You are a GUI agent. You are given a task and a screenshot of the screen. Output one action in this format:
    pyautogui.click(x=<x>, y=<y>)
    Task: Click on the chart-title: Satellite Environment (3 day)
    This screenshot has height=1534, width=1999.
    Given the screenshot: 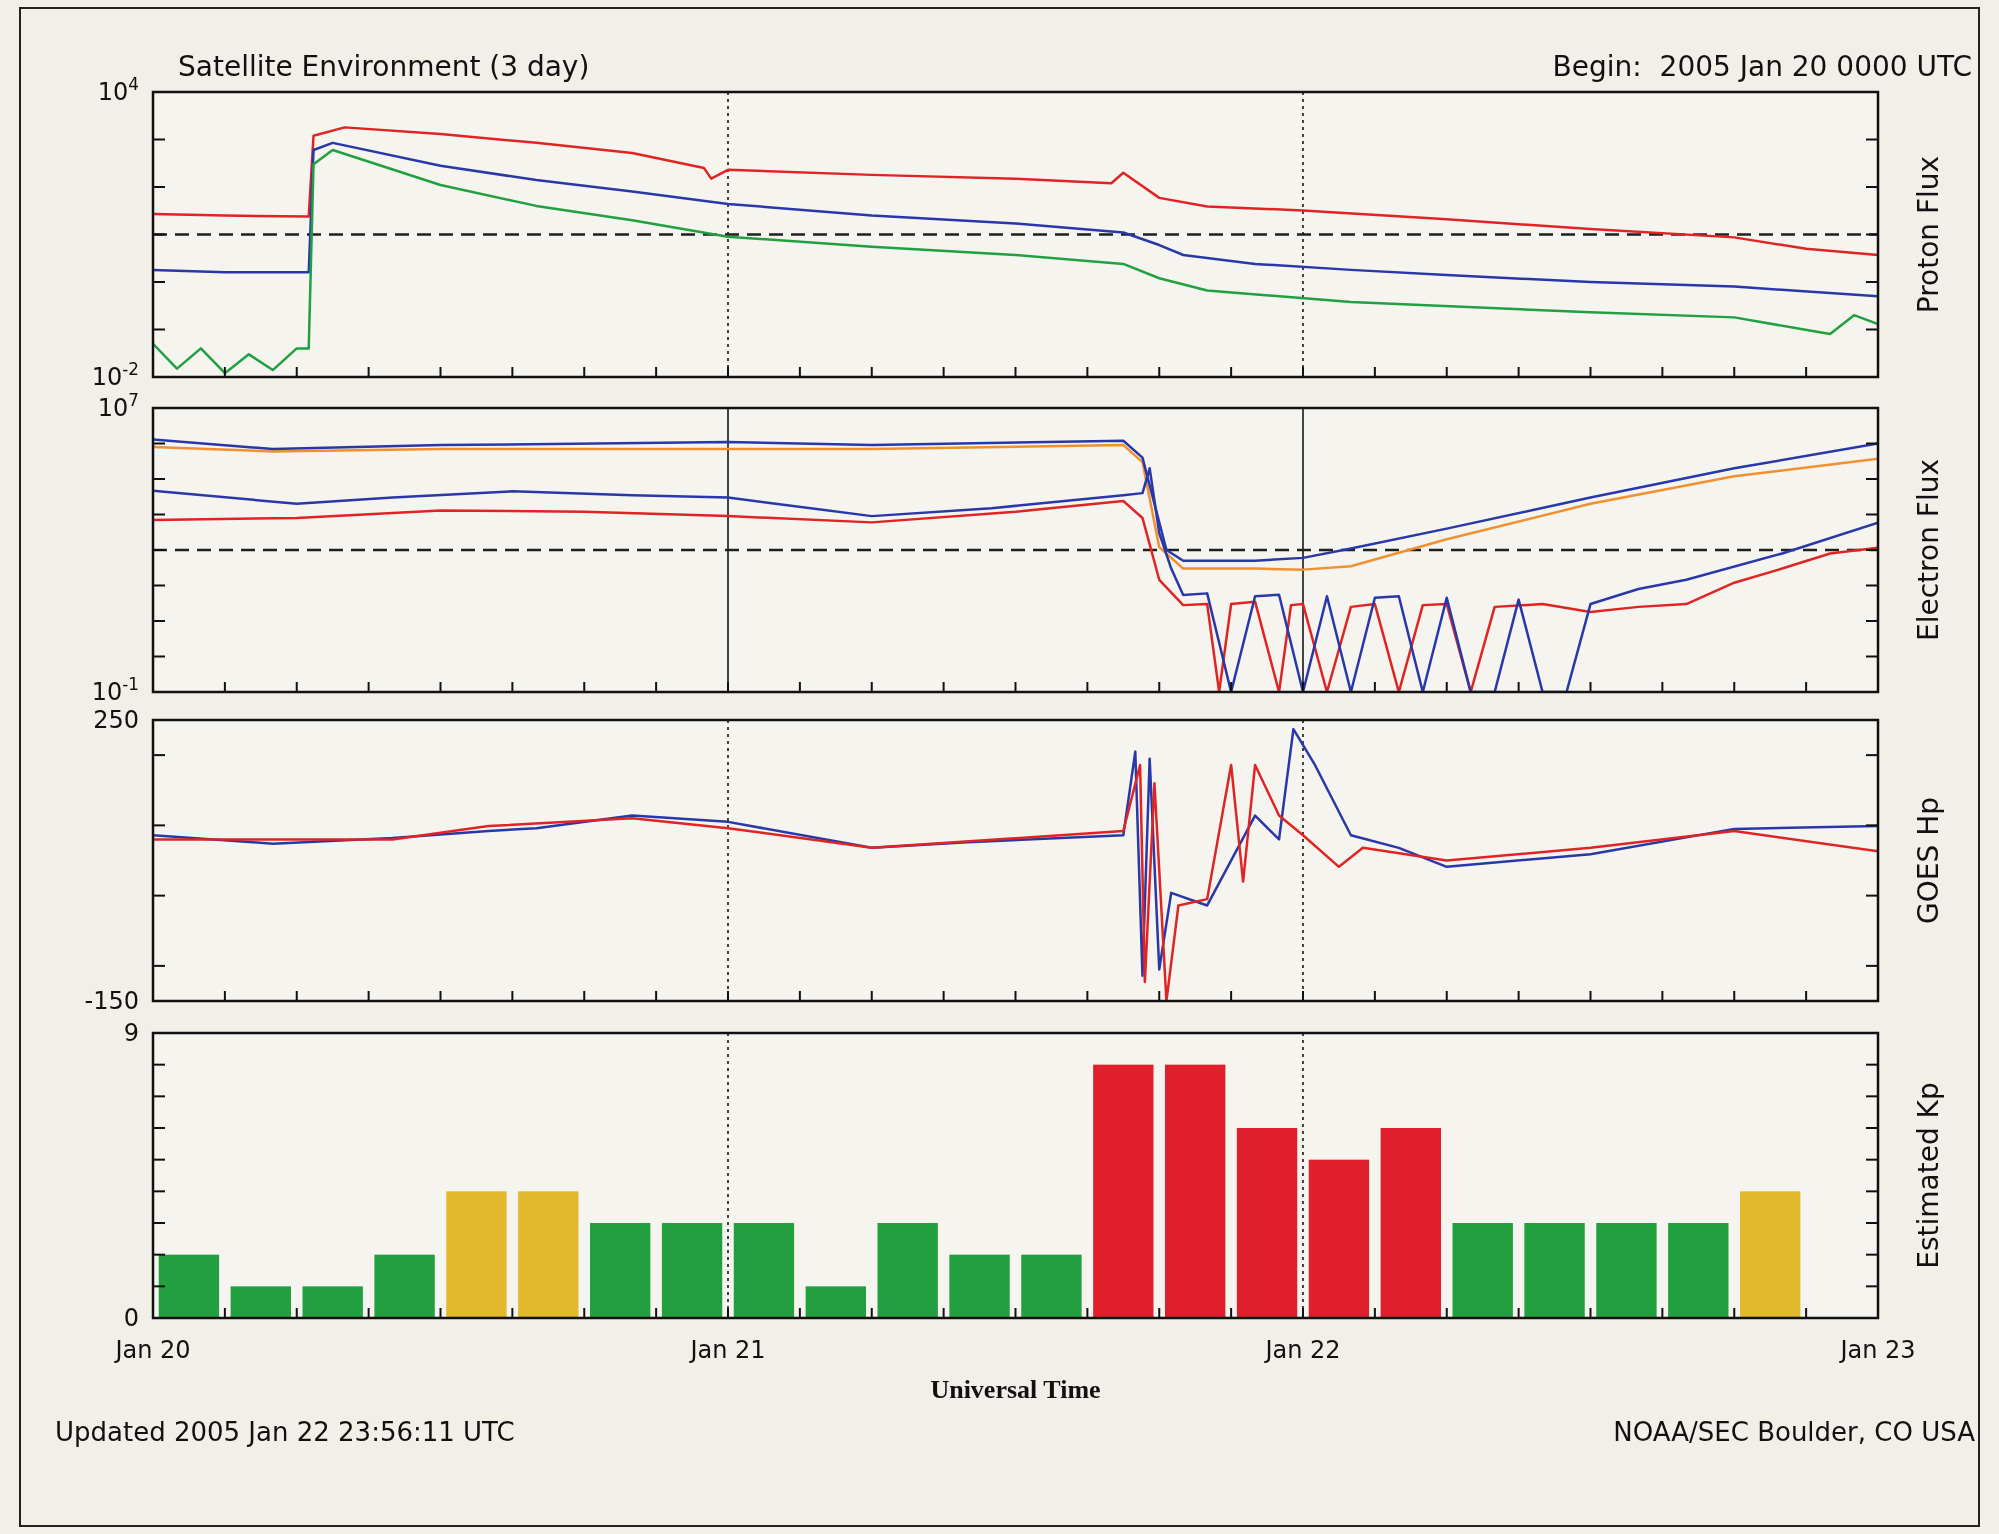 What is the action you would take?
    pyautogui.click(x=384, y=66)
    